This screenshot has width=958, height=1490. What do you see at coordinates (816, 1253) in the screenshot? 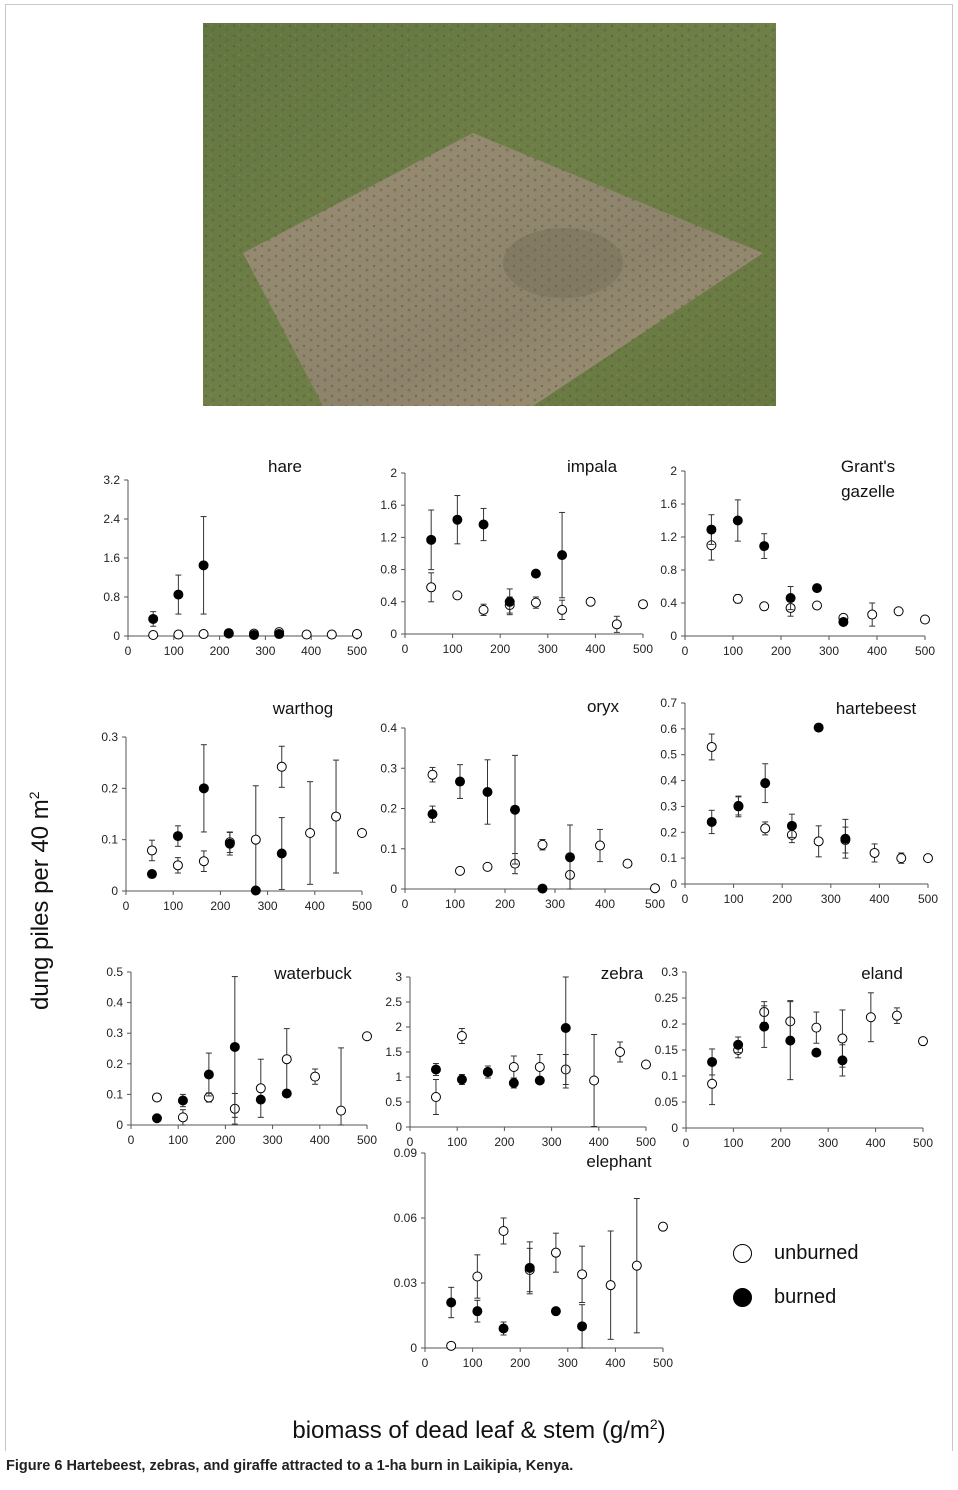
I see `legend-unburned-label: unburned` at bounding box center [816, 1253].